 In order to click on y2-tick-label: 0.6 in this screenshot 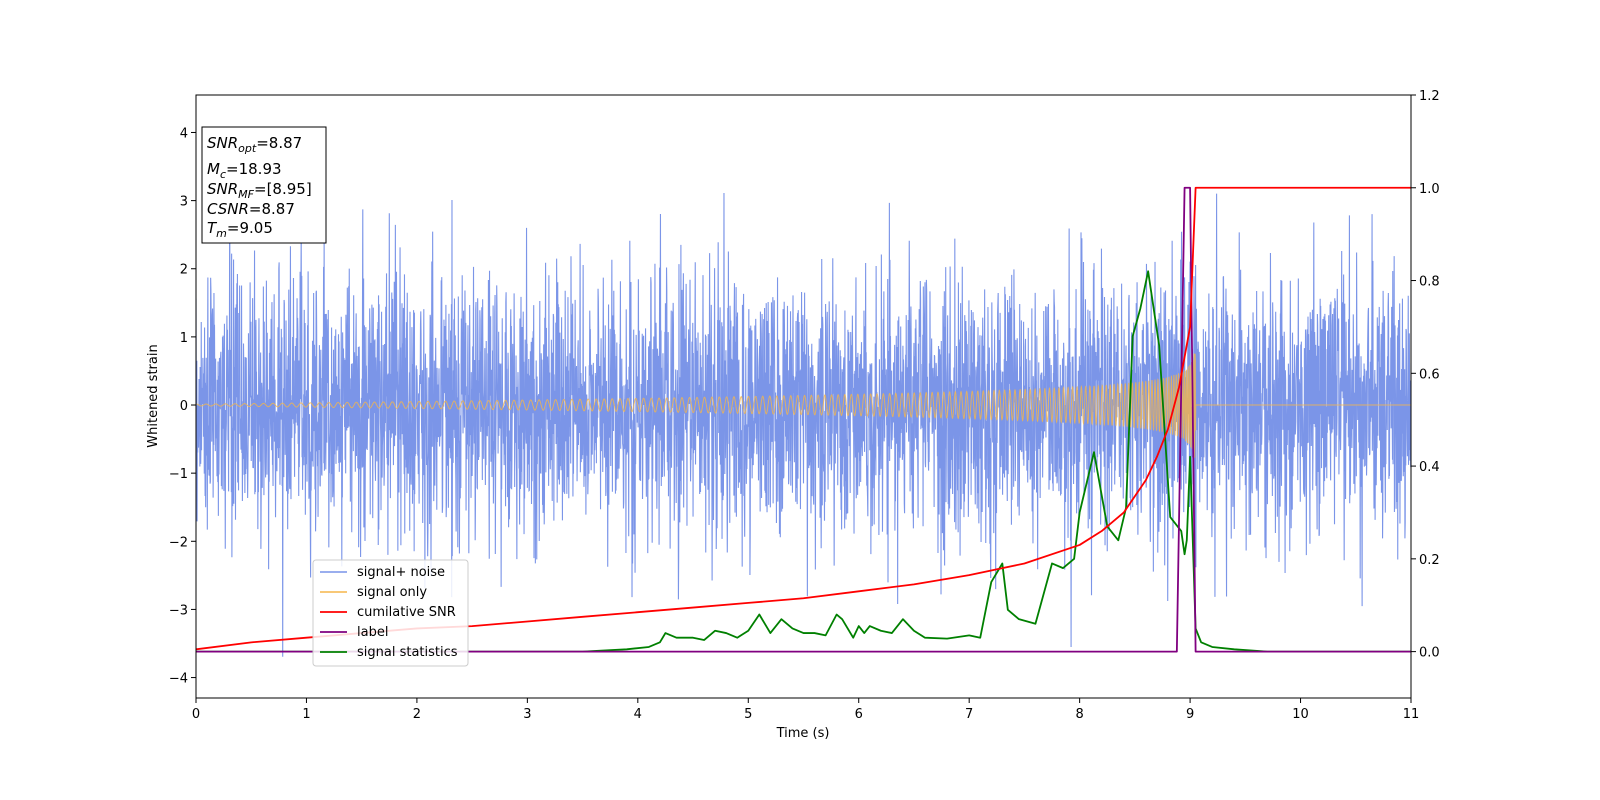, I will do `click(1429, 374)`.